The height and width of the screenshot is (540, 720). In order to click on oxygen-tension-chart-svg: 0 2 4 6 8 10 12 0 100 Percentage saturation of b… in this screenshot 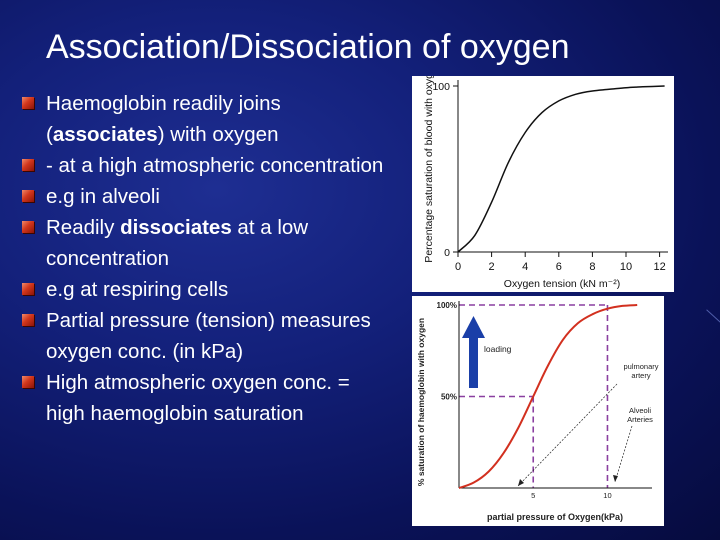, I will do `click(545, 175)`.